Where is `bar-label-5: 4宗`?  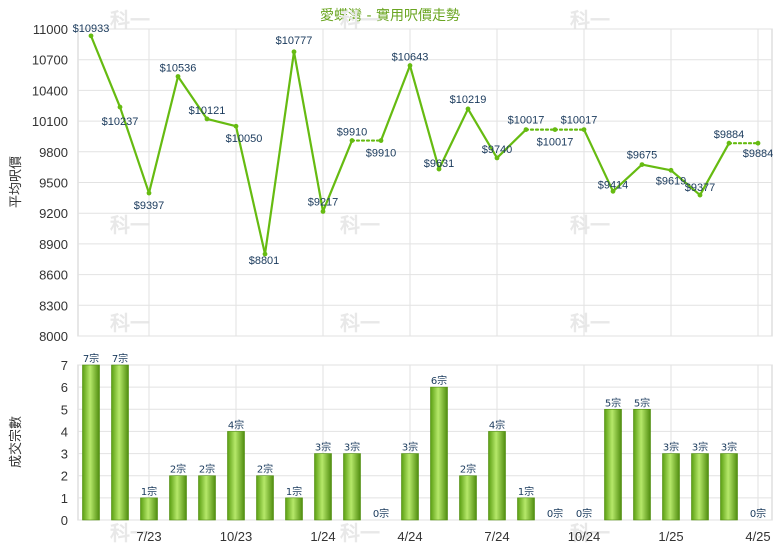
bar-label-5: 4宗 is located at coordinates (236, 424).